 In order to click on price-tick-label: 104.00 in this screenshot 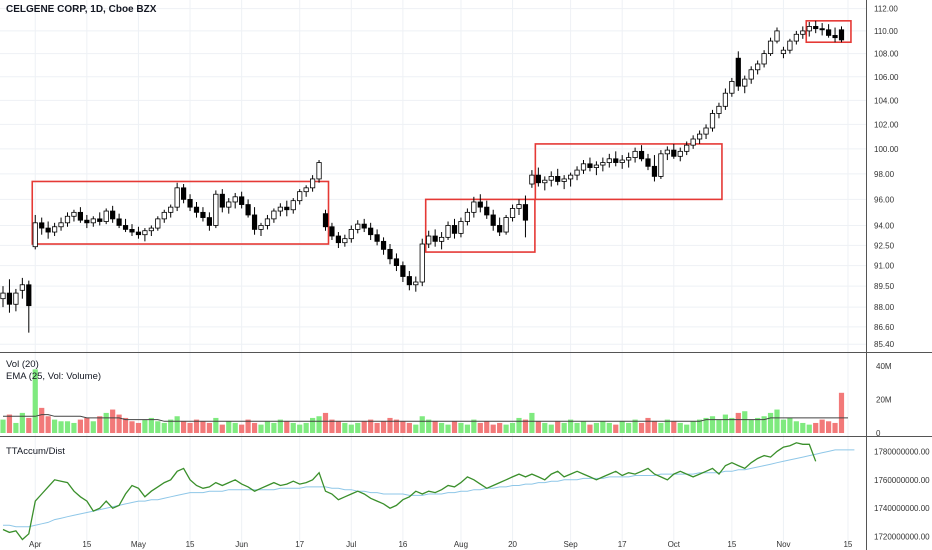, I will do `click(886, 100)`.